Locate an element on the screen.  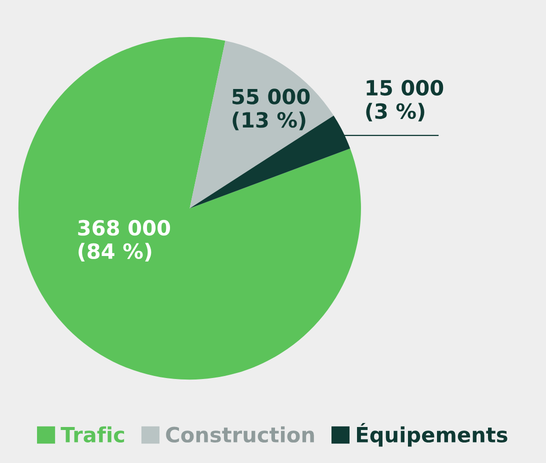
data-label: 55 000 (13 %) is located at coordinates (271, 109).